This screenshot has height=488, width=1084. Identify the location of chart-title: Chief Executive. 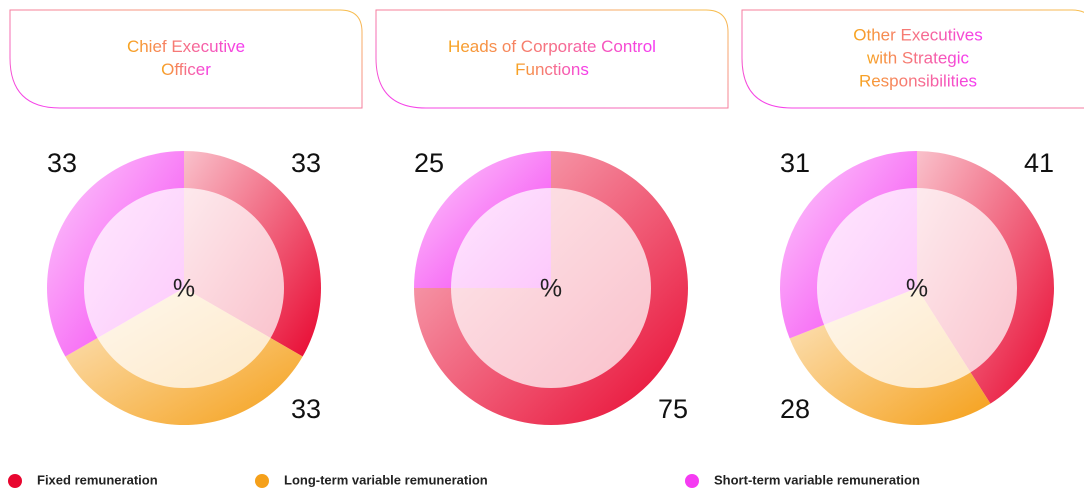
(186, 46).